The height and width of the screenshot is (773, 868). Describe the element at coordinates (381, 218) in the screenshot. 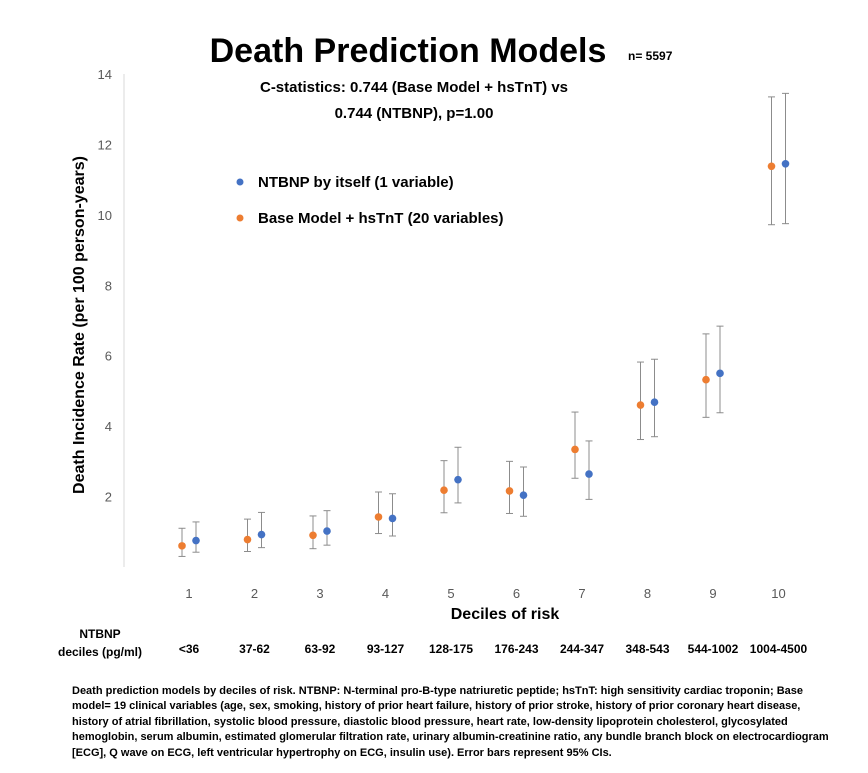

I see `legend-label-base-model: Base Model + hsTnT (20 variables)` at that location.